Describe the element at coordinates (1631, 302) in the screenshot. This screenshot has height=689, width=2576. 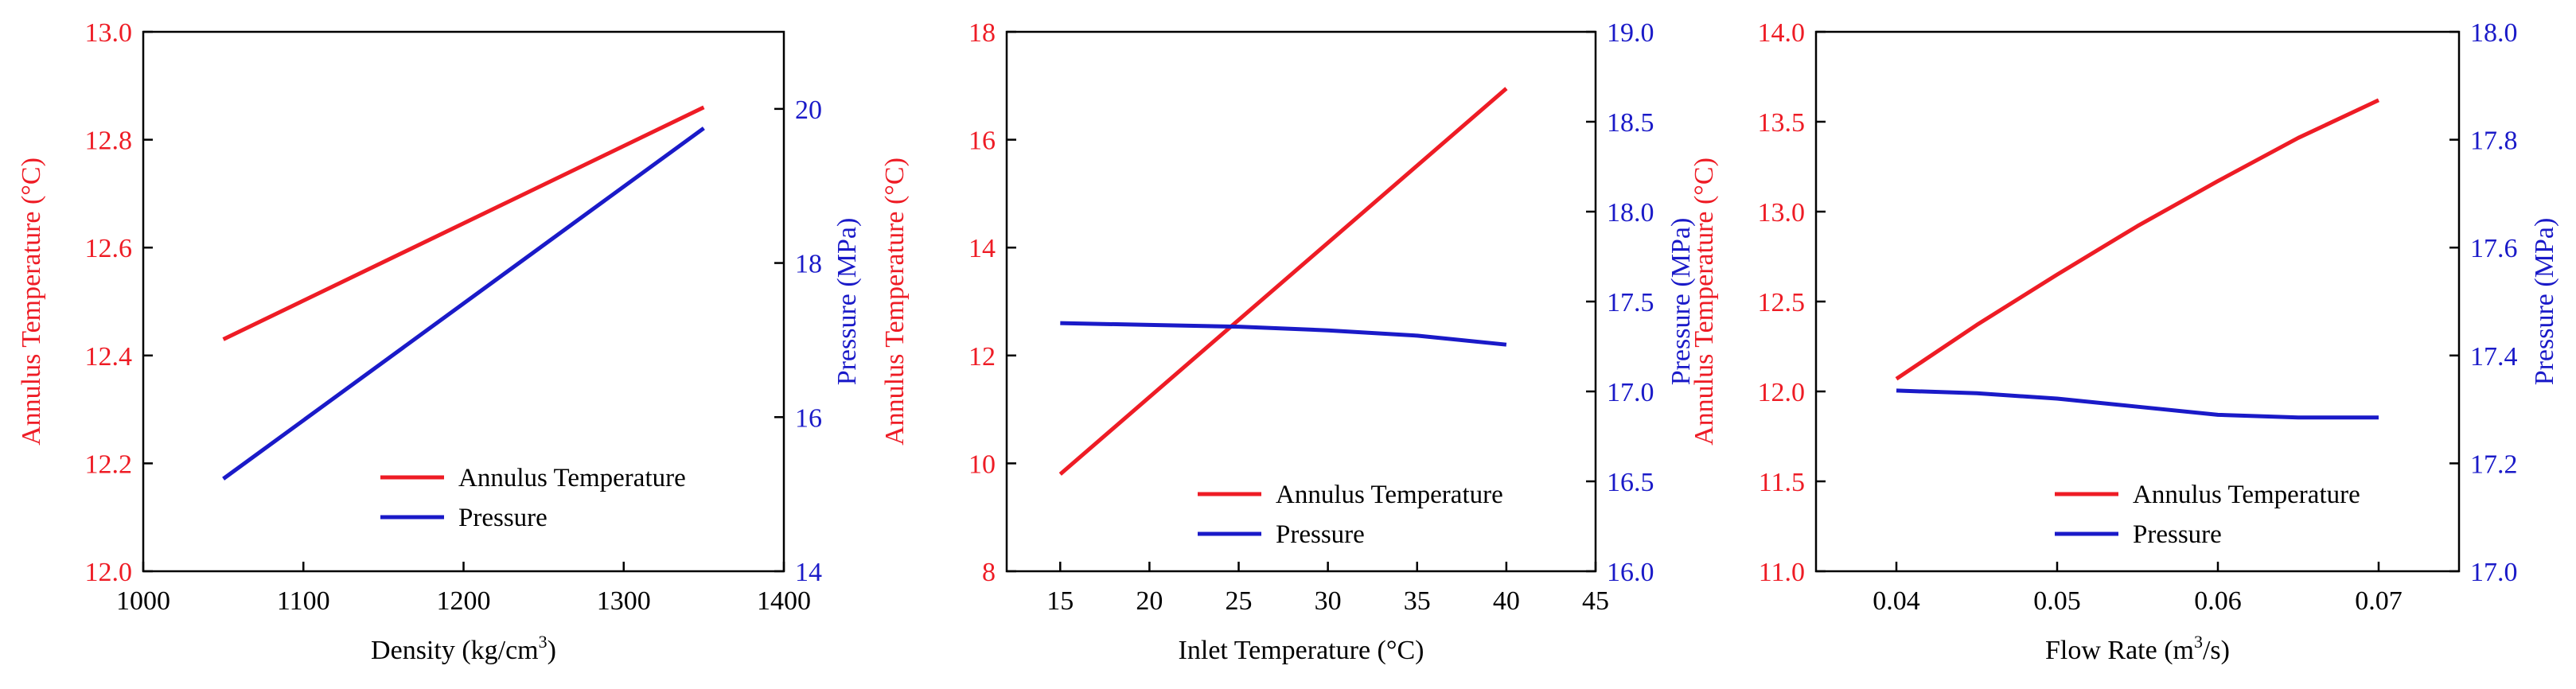
I see `y-right-tick-label: 17.5` at that location.